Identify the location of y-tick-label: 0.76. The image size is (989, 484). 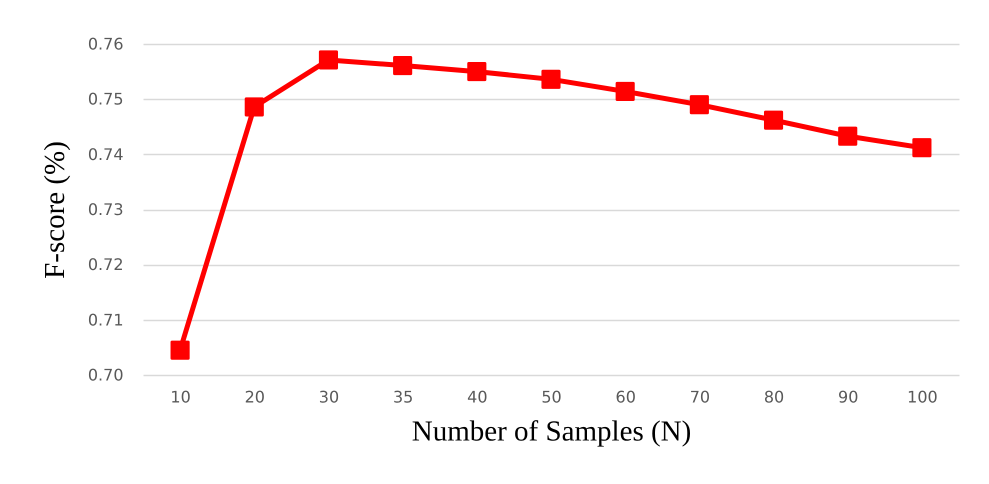
(106, 44).